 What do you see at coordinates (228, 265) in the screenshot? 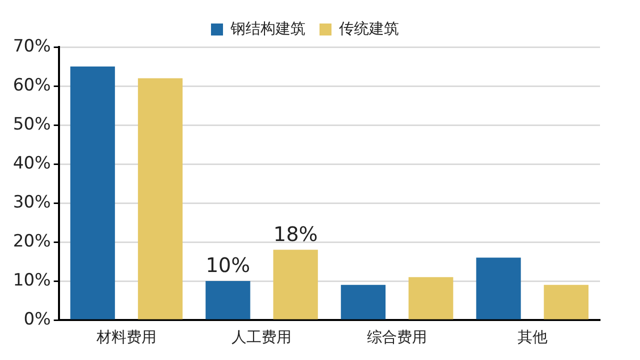
I see `data-label: 10%` at bounding box center [228, 265].